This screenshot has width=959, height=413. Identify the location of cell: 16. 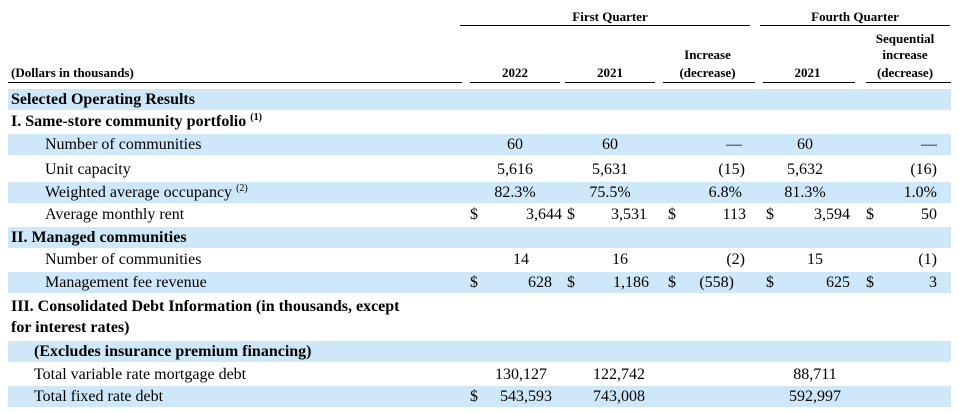
(620, 259).